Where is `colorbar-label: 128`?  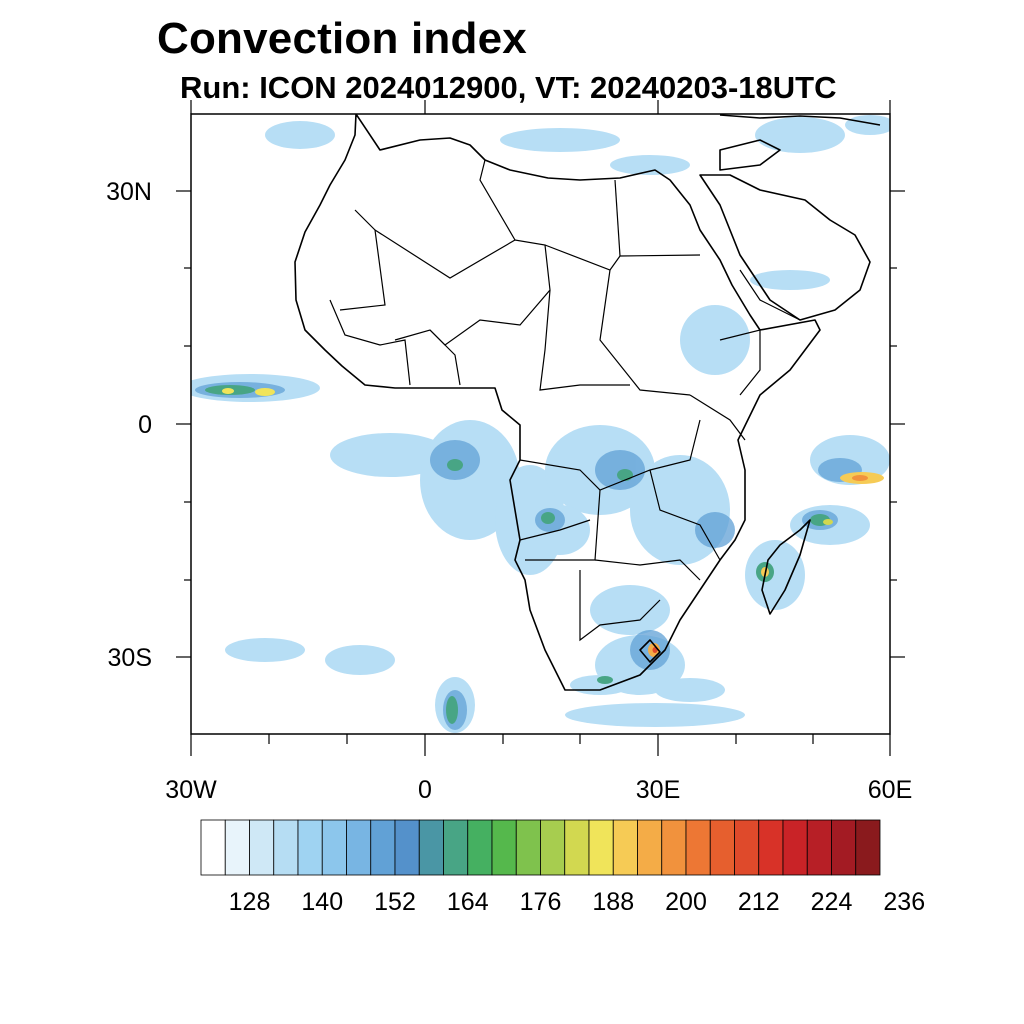 colorbar-label: 128 is located at coordinates (249, 902).